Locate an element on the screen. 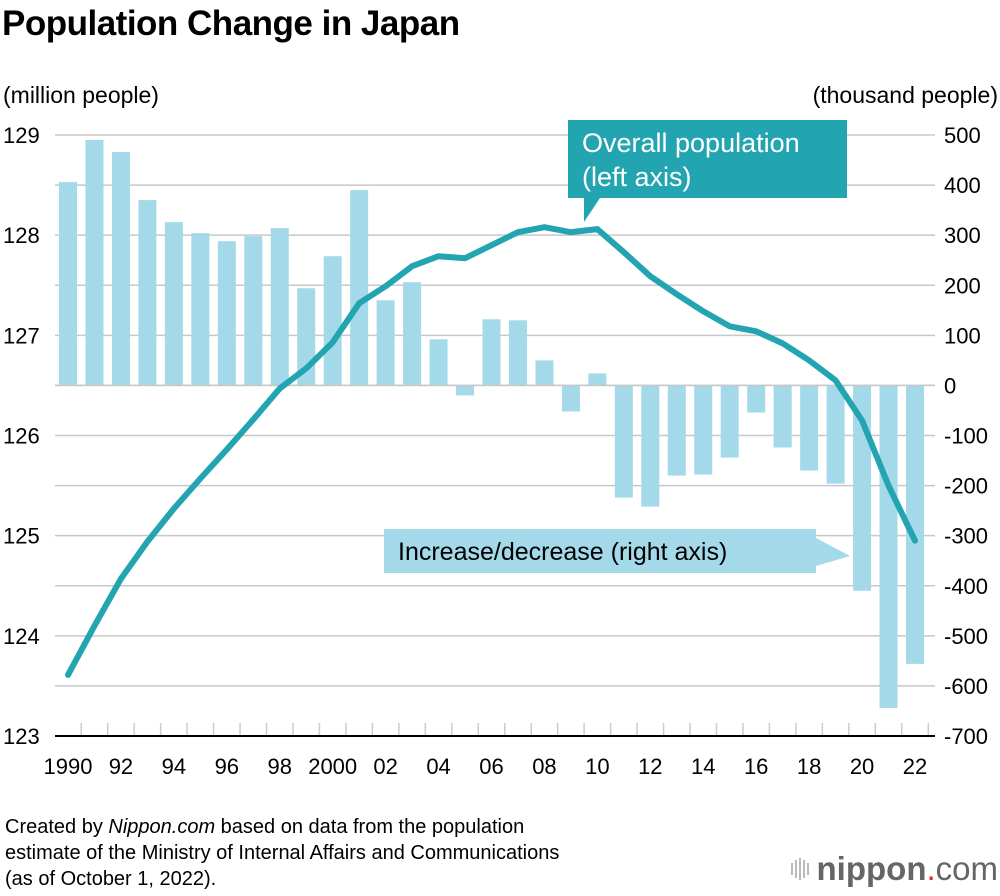  bar-1994 is located at coordinates (173, 304).